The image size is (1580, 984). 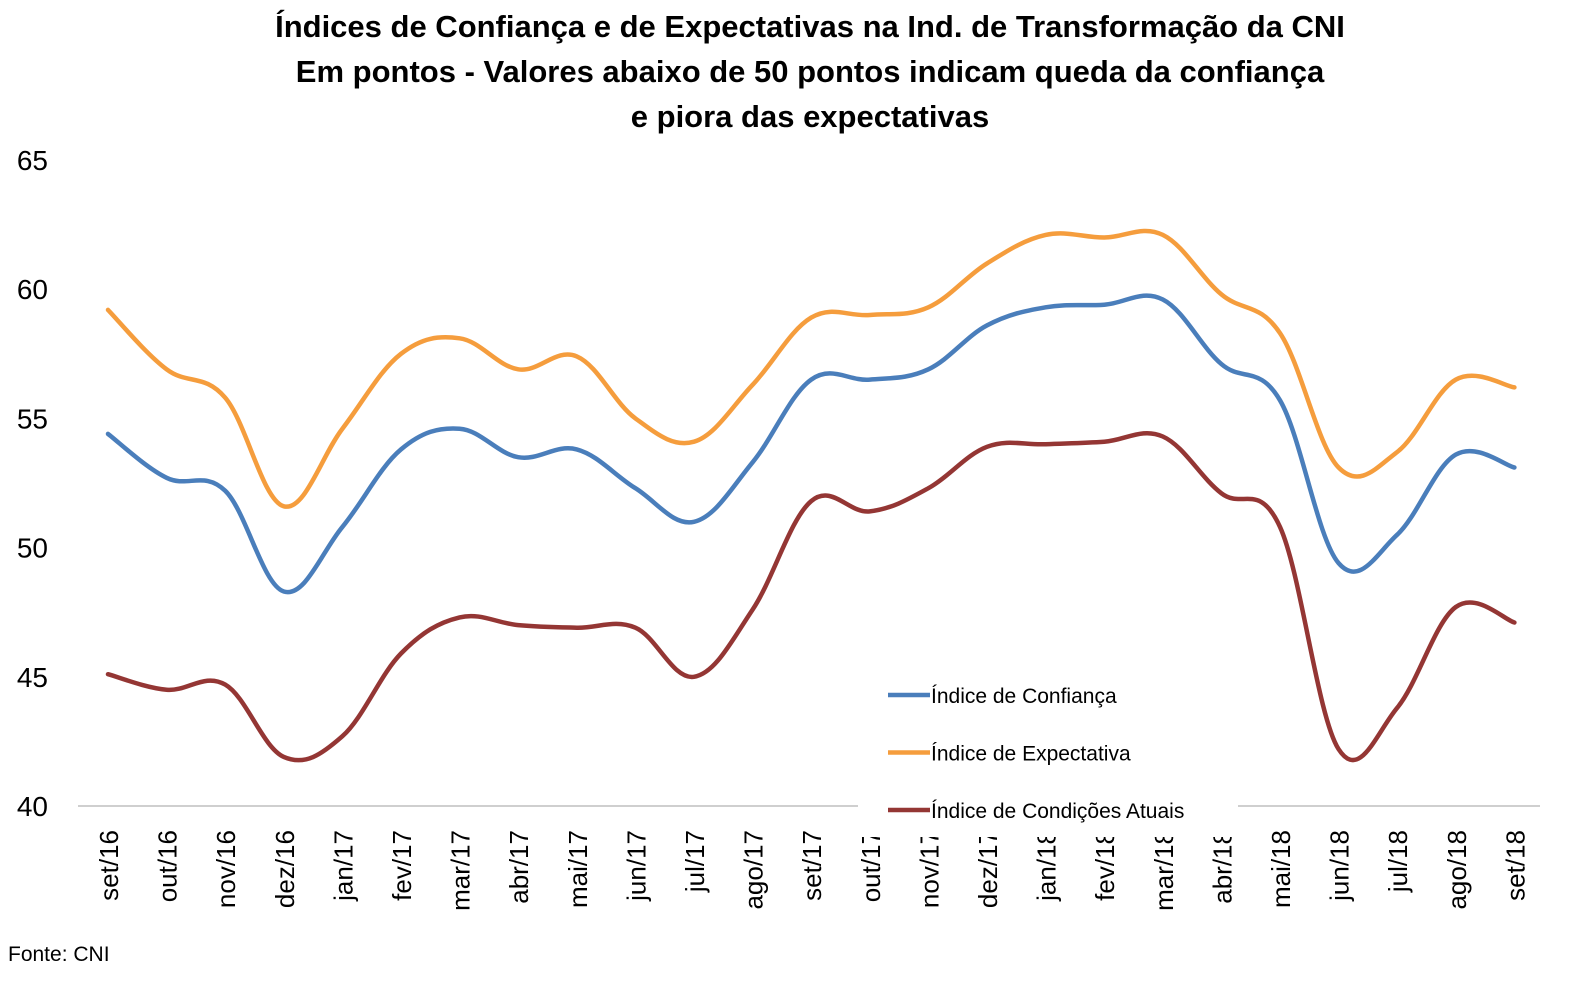 What do you see at coordinates (32, 677) in the screenshot?
I see `y-tick-label: 45` at bounding box center [32, 677].